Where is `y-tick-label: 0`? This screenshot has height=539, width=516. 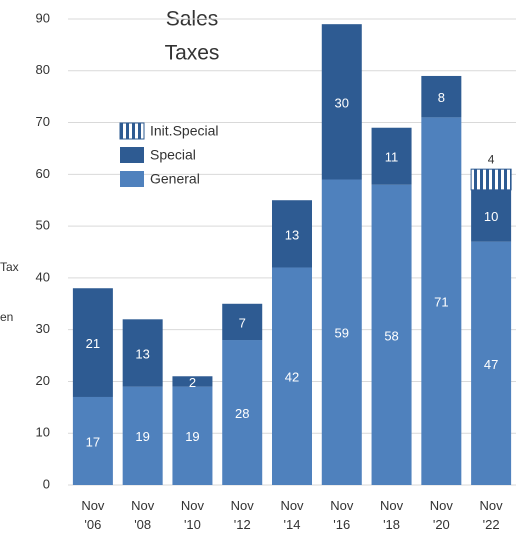
y-tick-label: 0 is located at coordinates (46, 483).